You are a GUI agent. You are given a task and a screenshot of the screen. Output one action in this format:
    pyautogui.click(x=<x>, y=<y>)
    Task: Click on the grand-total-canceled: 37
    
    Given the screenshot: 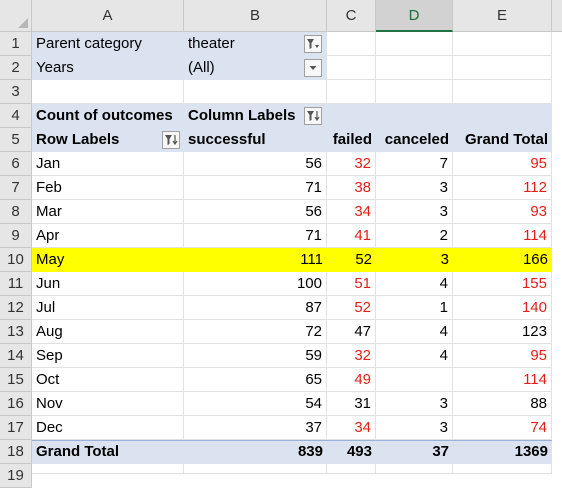 What is the action you would take?
    pyautogui.click(x=440, y=451)
    